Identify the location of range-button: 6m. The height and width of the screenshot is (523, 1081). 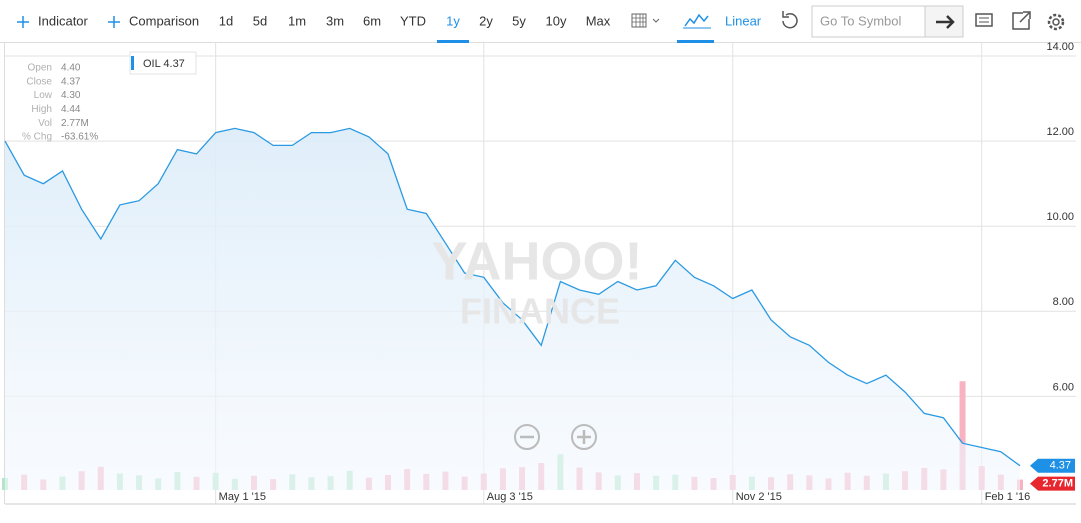
(372, 20).